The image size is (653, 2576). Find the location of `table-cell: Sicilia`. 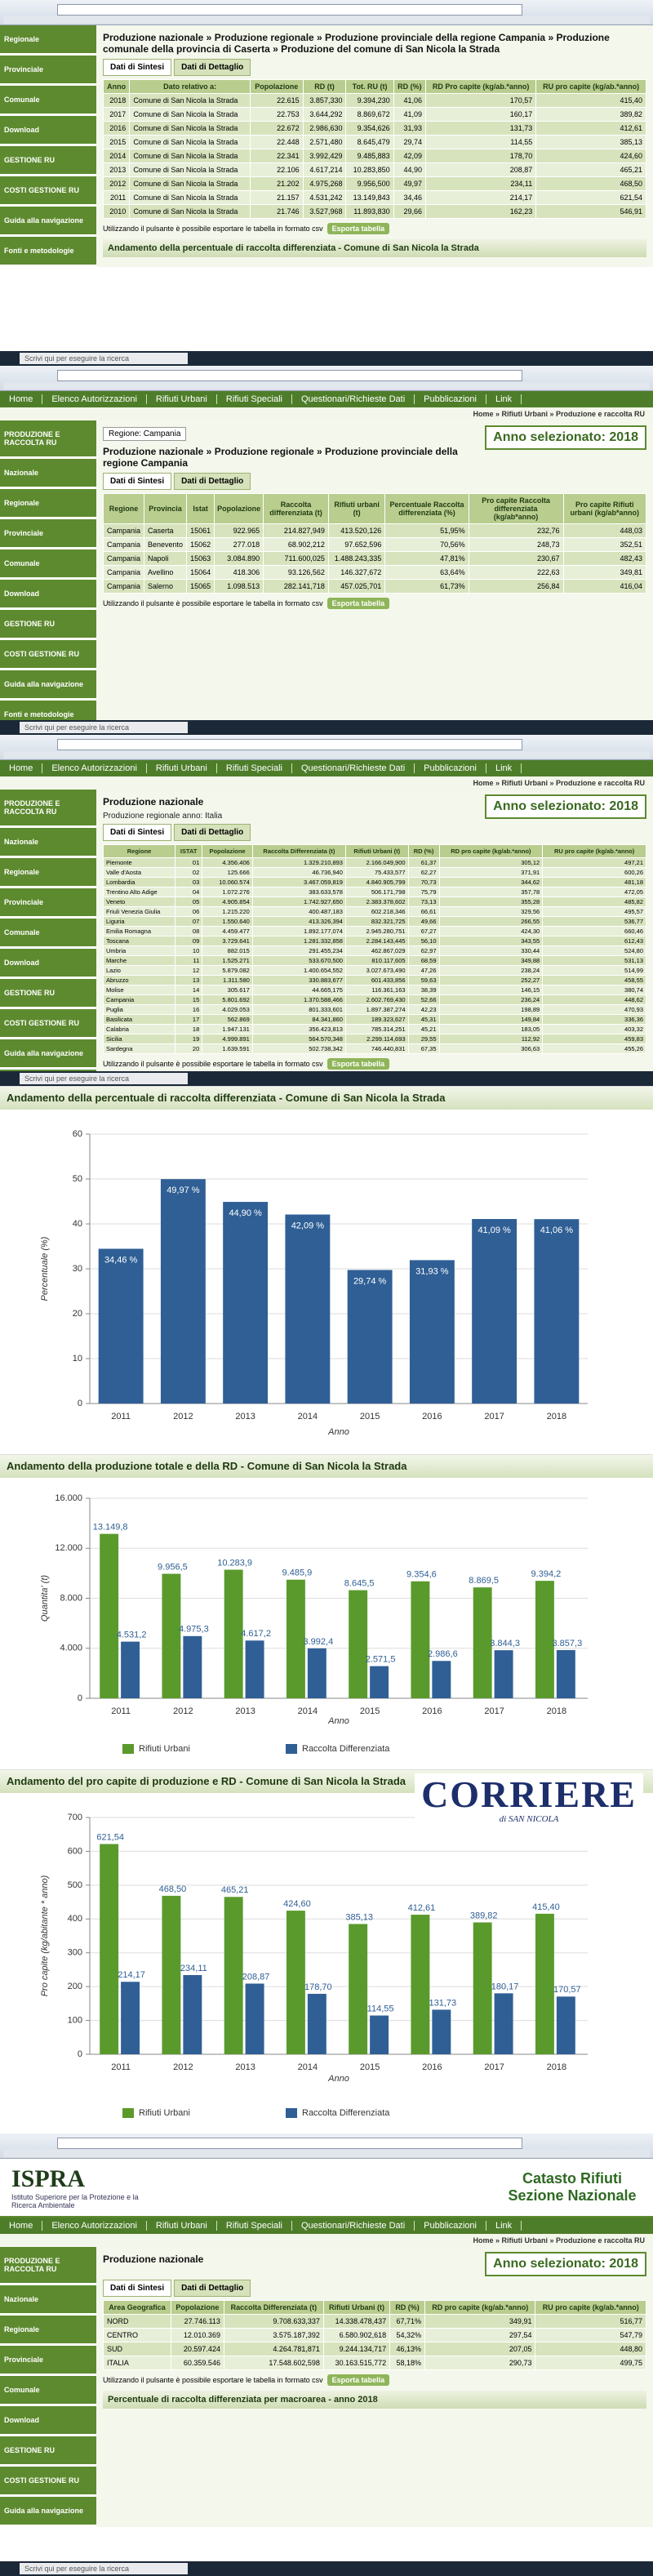

table-cell: Sicilia is located at coordinates (139, 1039).